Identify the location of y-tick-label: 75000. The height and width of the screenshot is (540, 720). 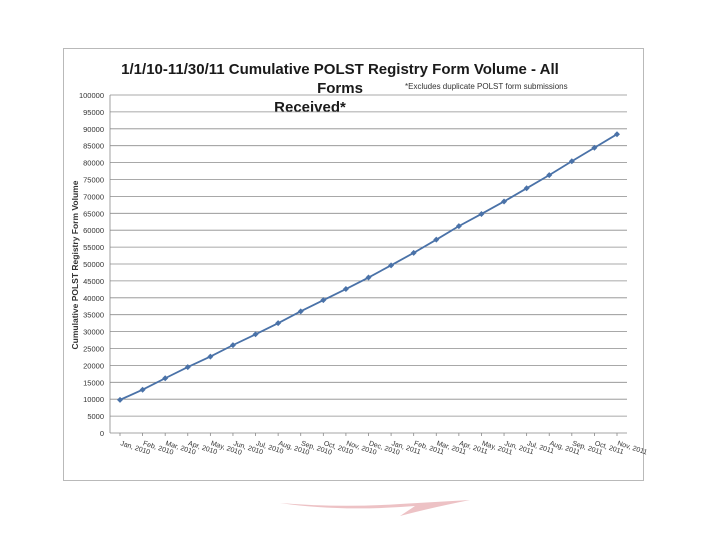
(93, 180).